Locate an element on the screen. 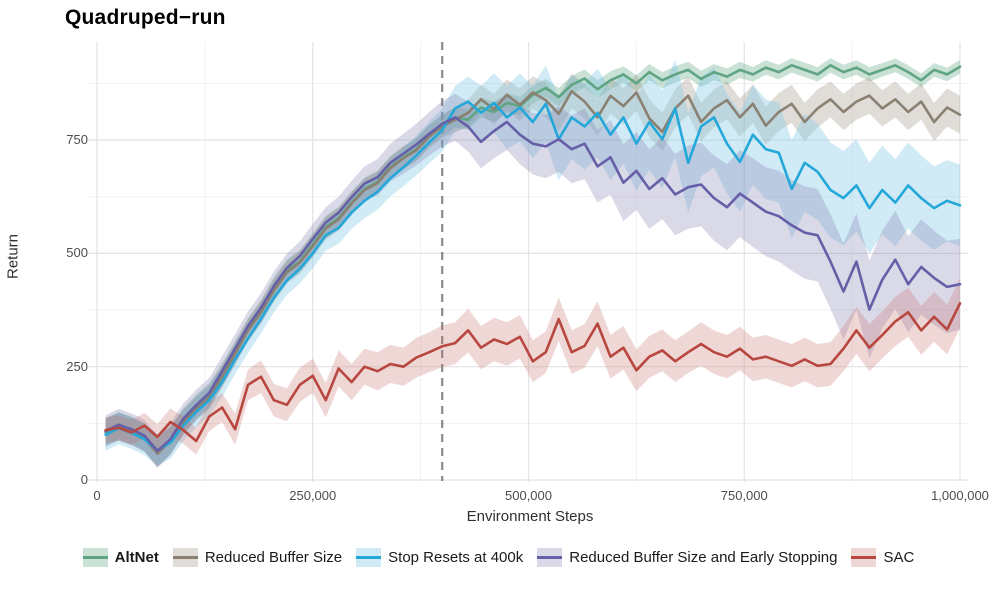 This screenshot has width=997, height=598. legend-key-line-reduced-buffer-size is located at coordinates (185, 557).